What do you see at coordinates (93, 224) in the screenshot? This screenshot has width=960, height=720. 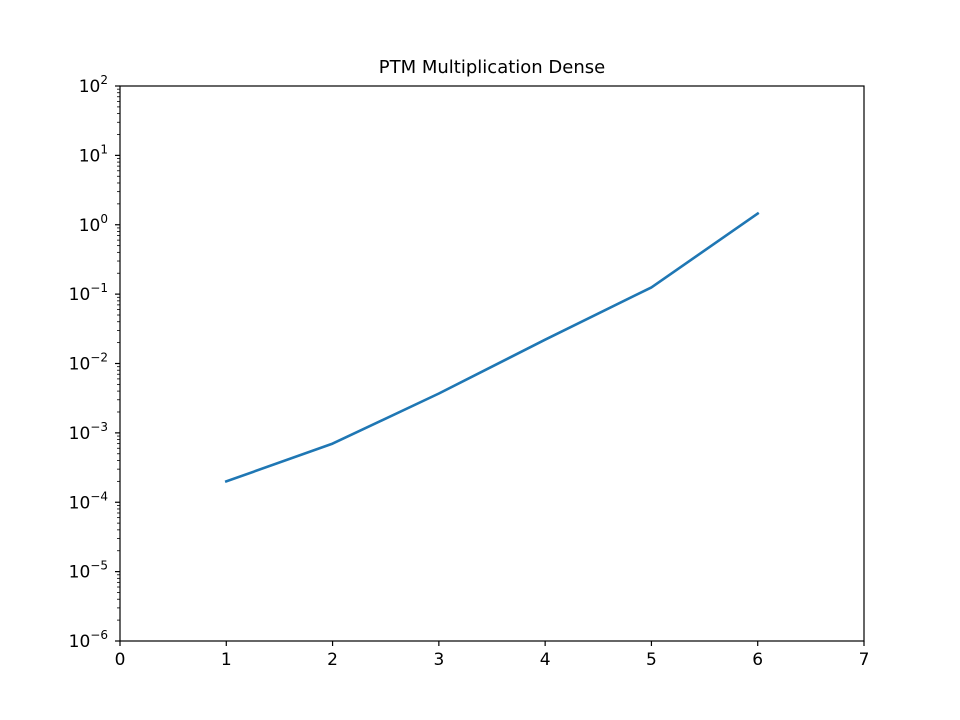 I see `y-tick-label: 10⁰` at bounding box center [93, 224].